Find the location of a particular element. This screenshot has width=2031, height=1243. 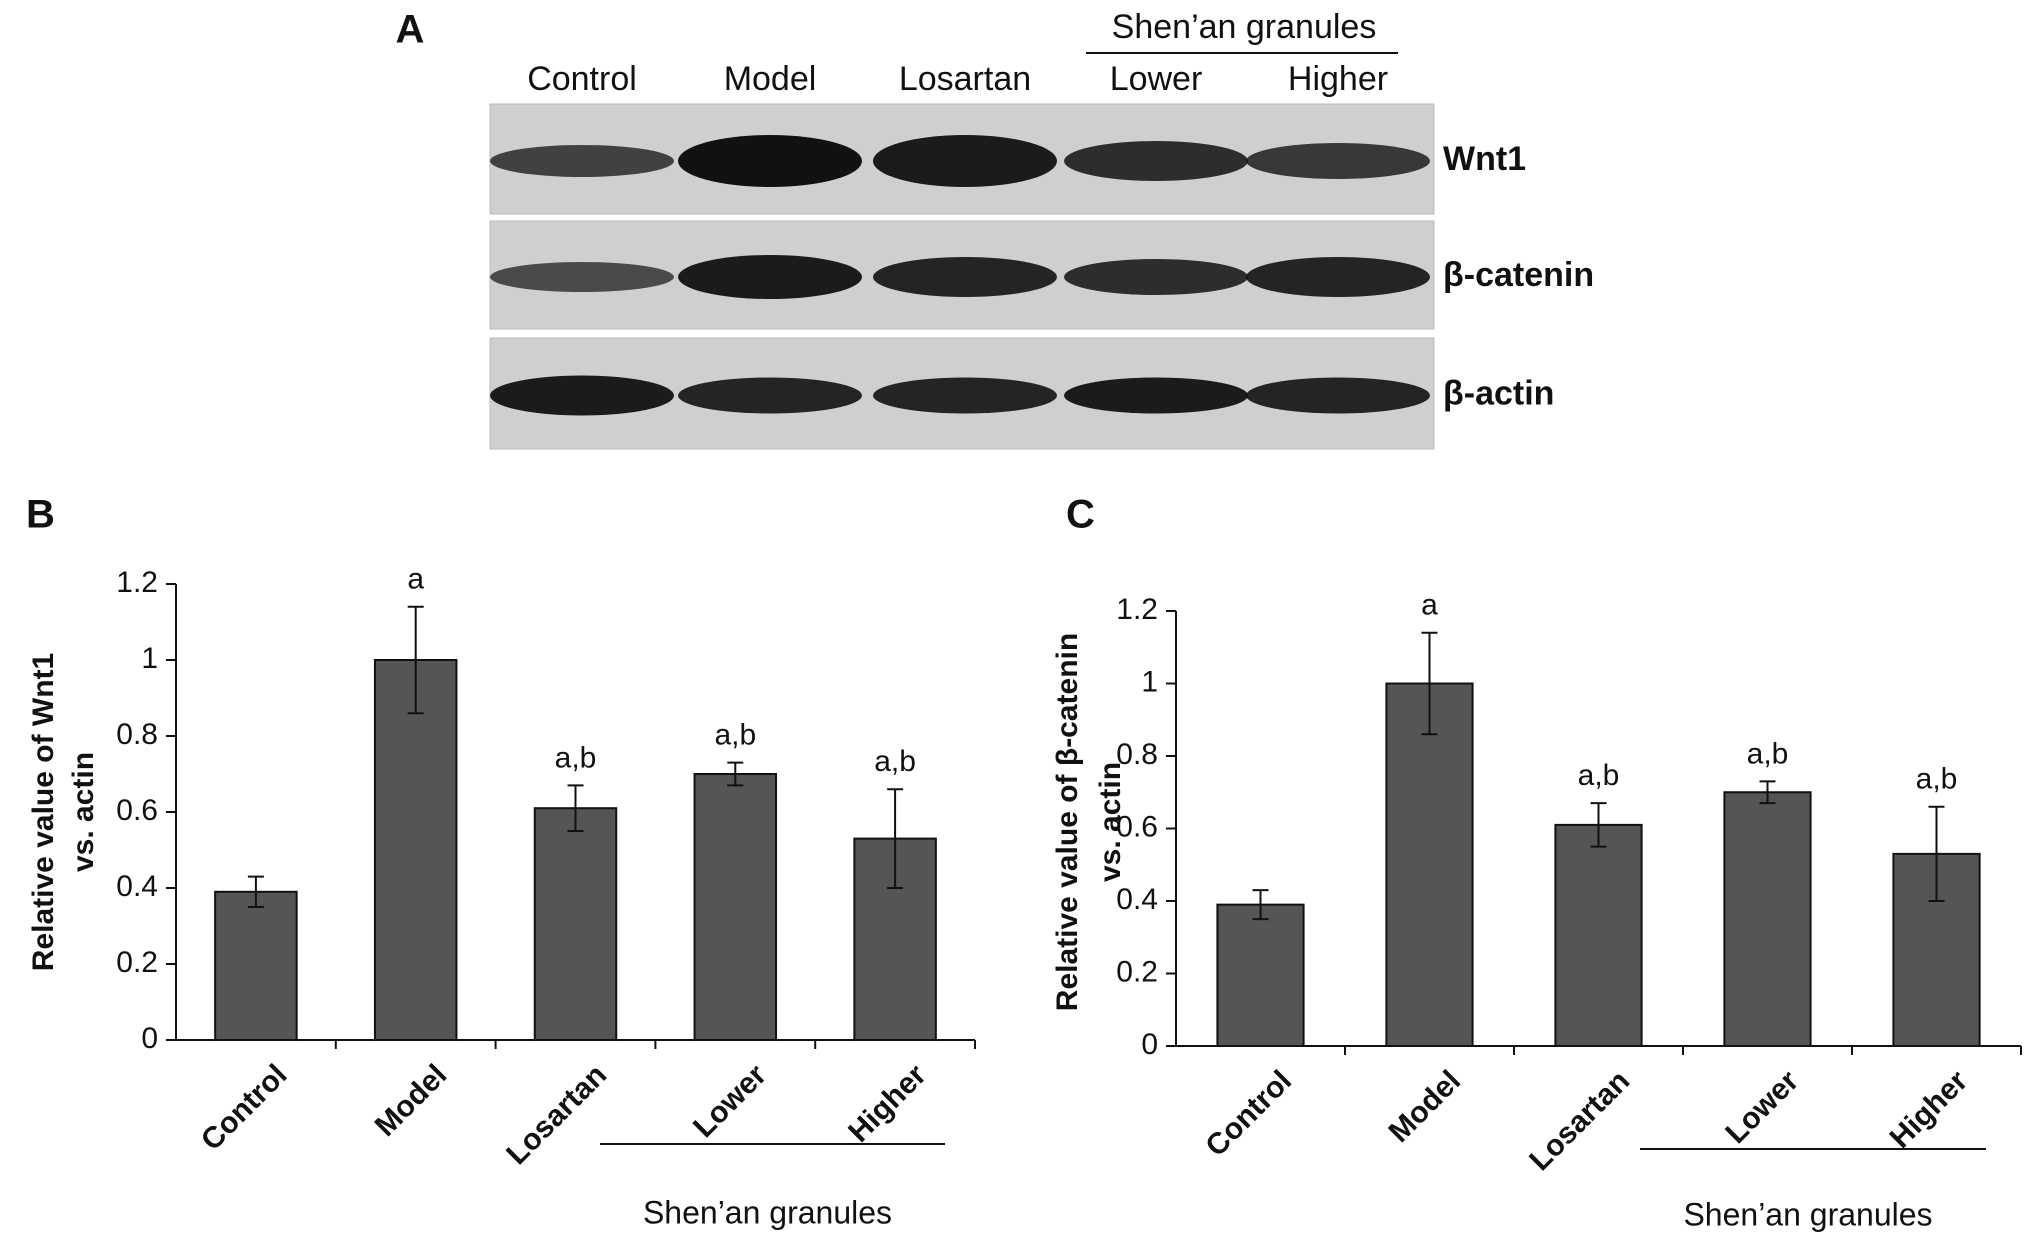

row-label: β-catenin is located at coordinates (1518, 275).